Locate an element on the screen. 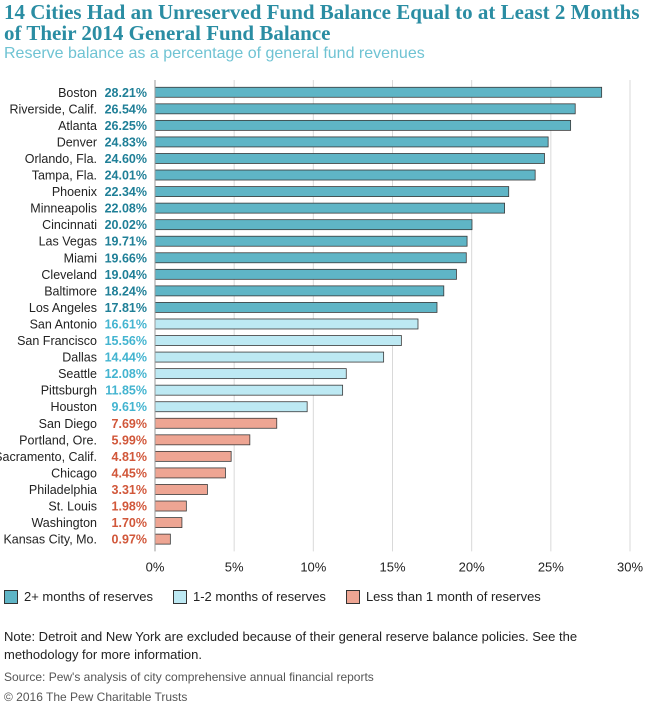  category-label: Chicago is located at coordinates (74, 473).